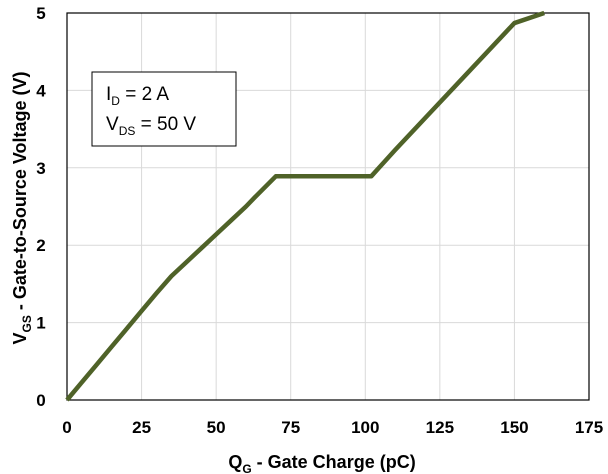  I want to click on x-tick-label: 75, so click(290, 427).